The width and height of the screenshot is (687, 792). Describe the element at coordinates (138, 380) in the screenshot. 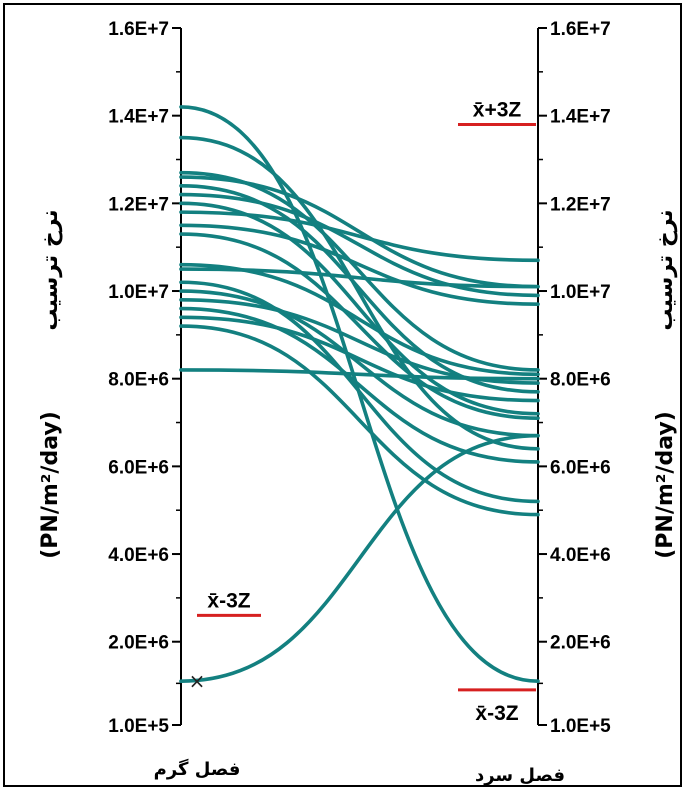

I see `left-tick-label: 8.0E+6` at that location.